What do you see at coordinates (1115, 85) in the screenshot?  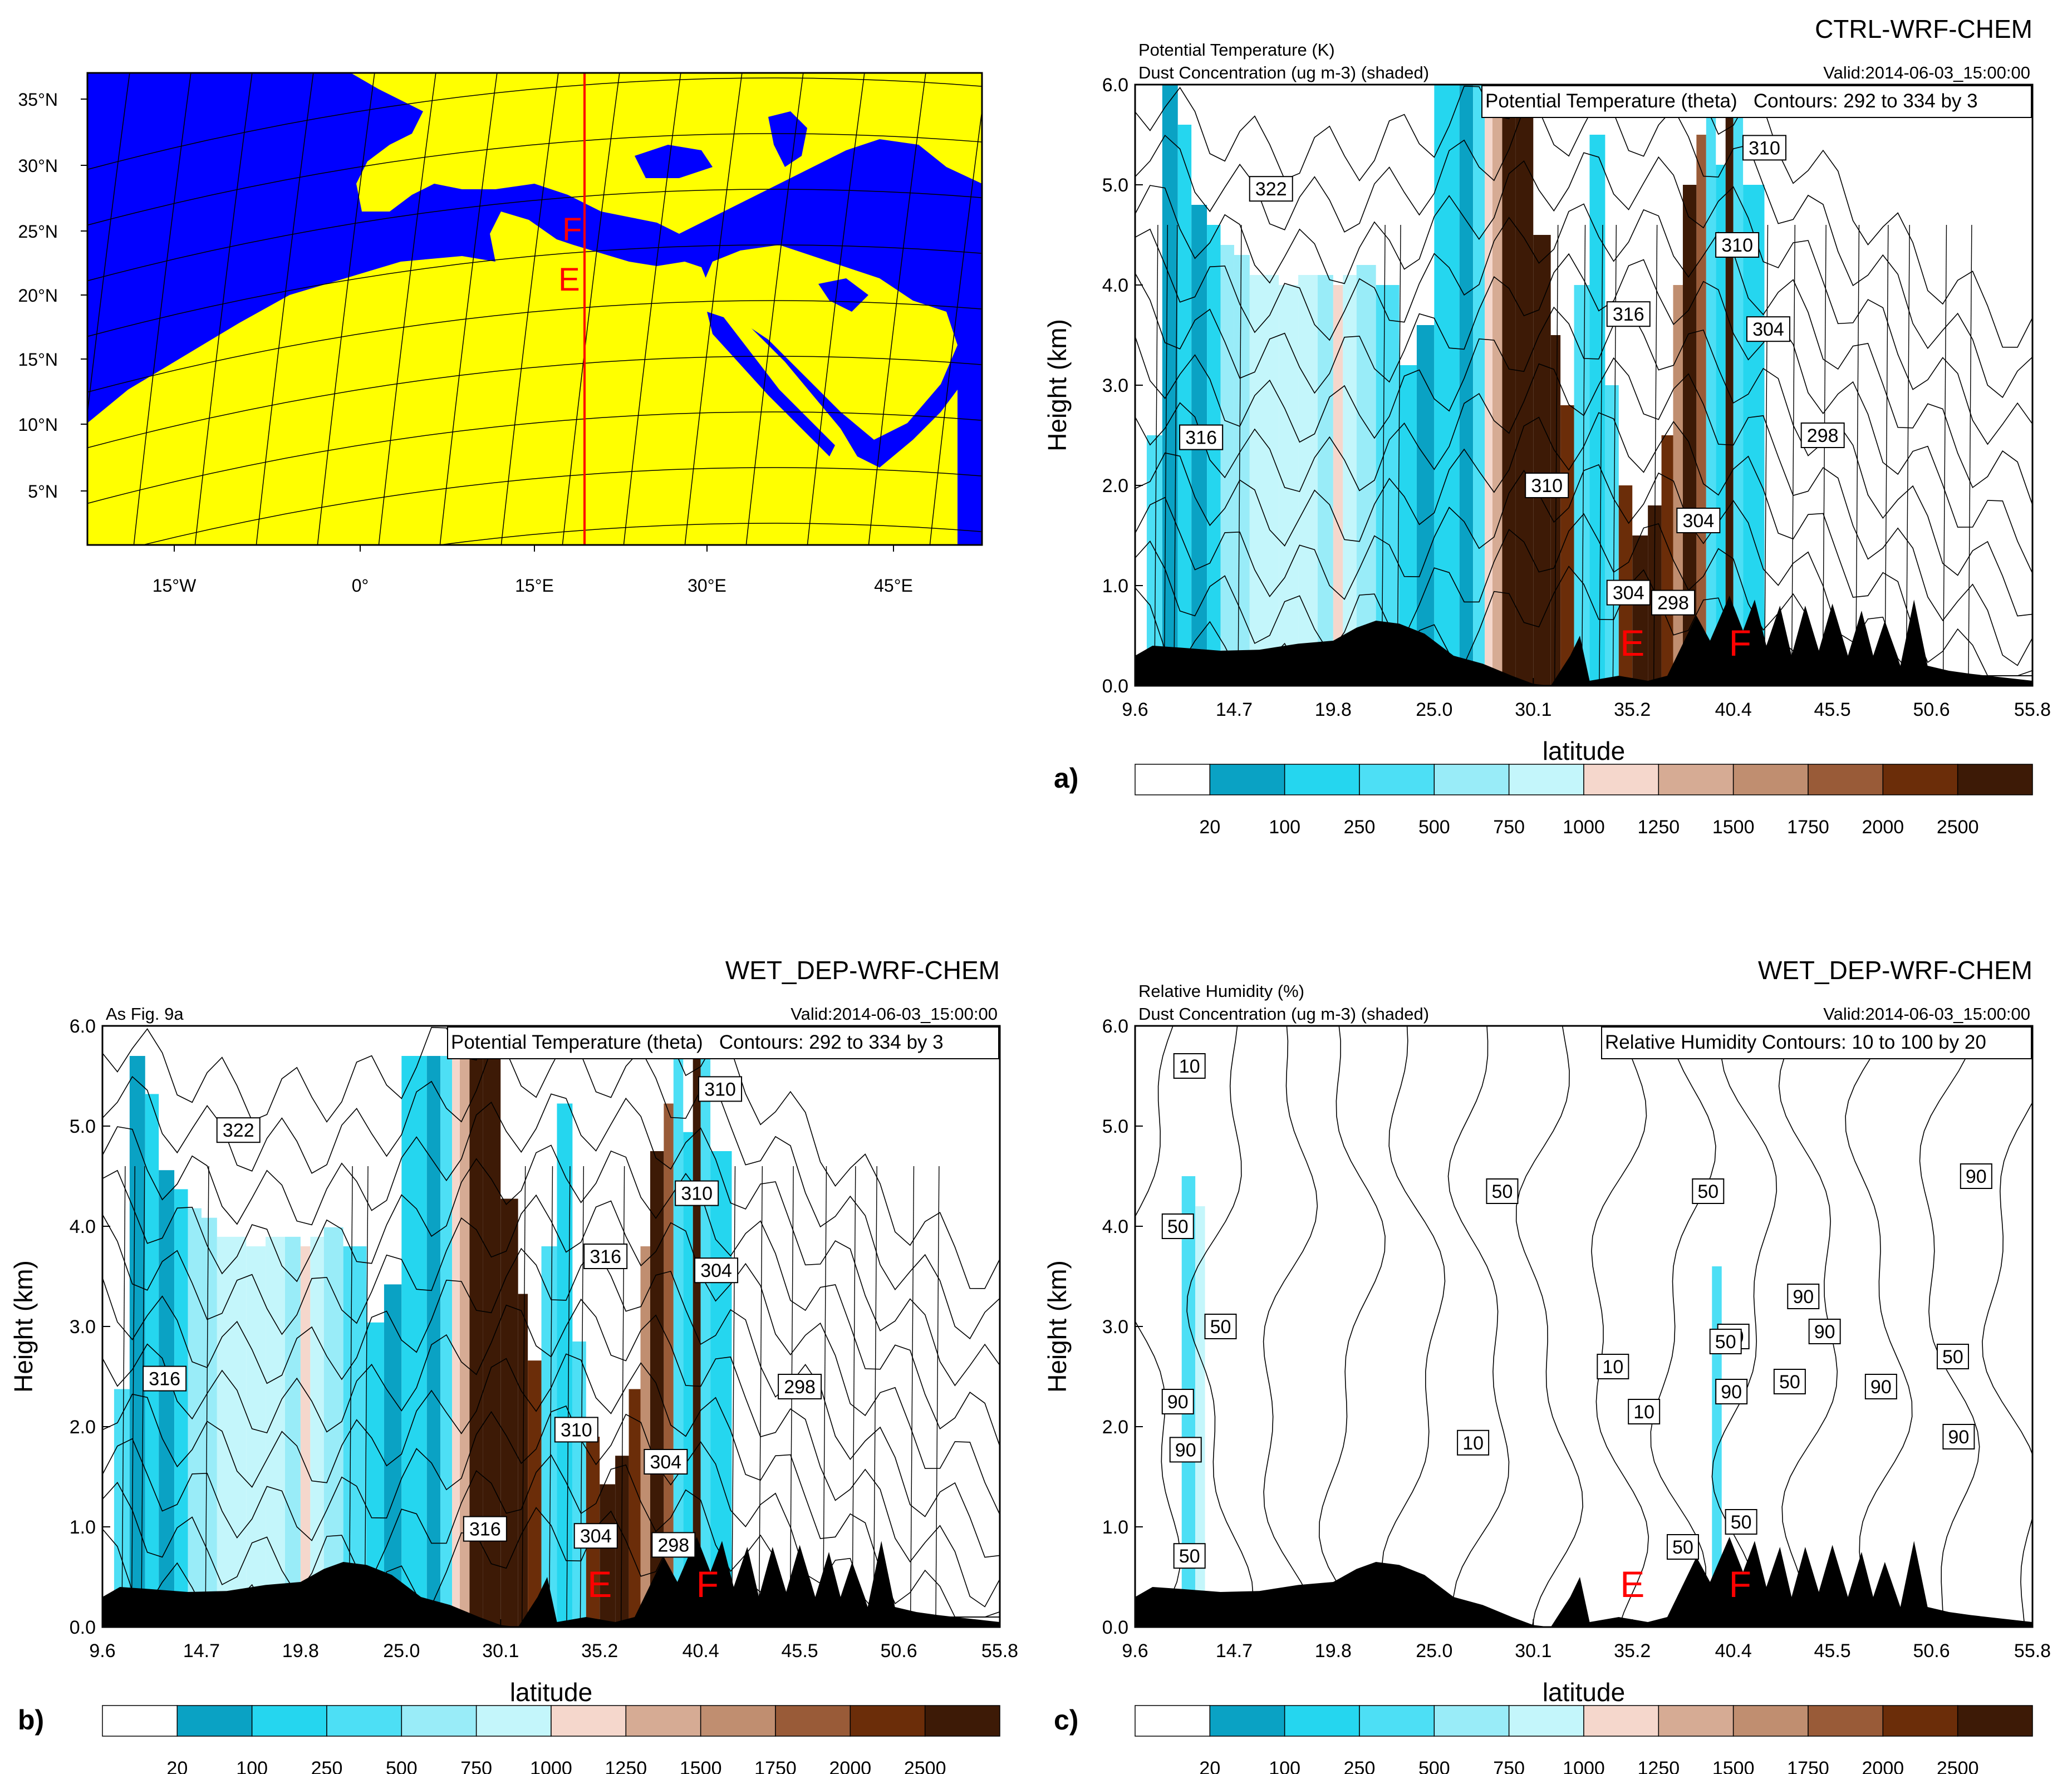 I see `y-tick-label: 6.0` at bounding box center [1115, 85].